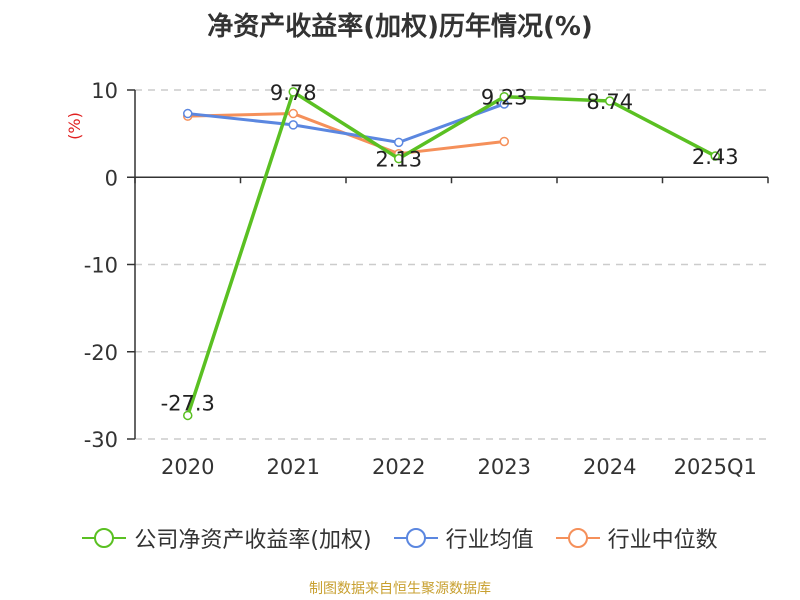 The image size is (800, 600). Describe the element at coordinates (111, 178) in the screenshot. I see `y-tick-label: 0` at that location.